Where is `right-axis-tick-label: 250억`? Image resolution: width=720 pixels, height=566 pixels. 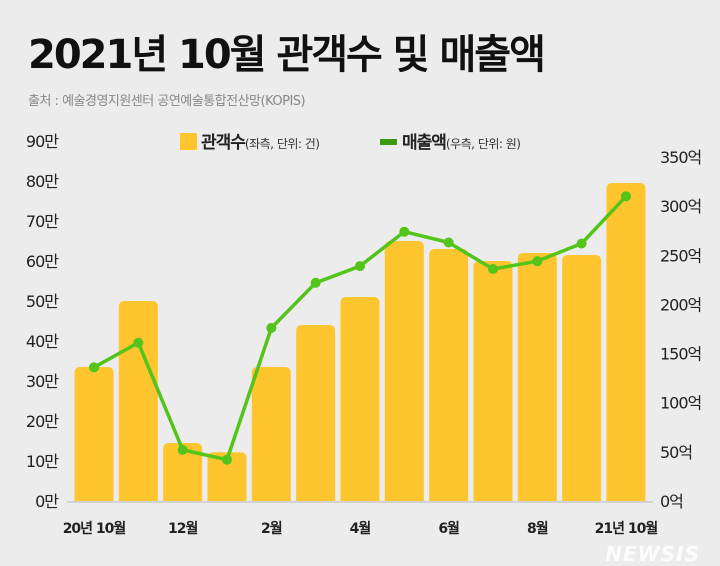
right-axis-tick-label: 250억 is located at coordinates (680, 255).